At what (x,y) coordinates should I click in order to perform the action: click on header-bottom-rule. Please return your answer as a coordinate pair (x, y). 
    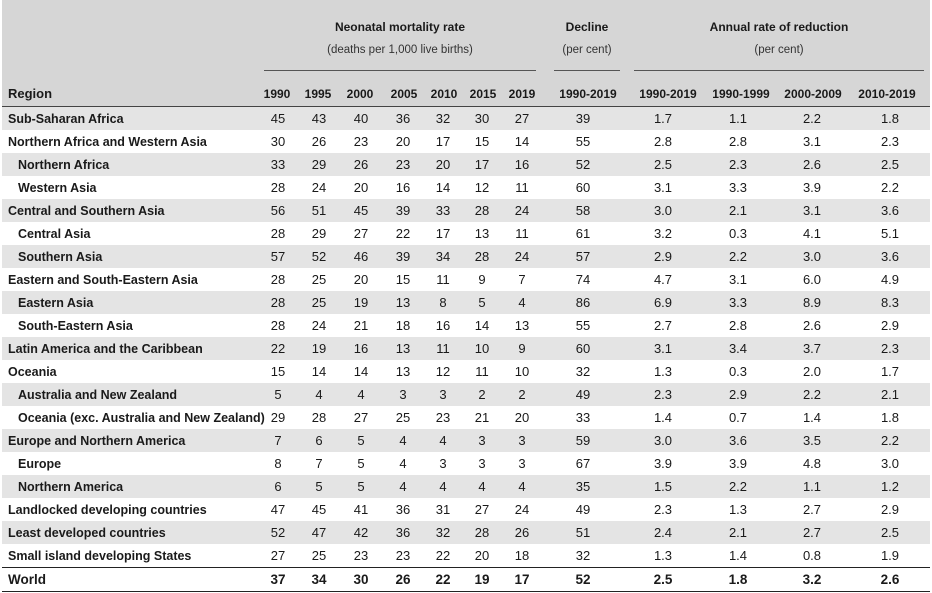
    Looking at the image, I should click on (466, 106).